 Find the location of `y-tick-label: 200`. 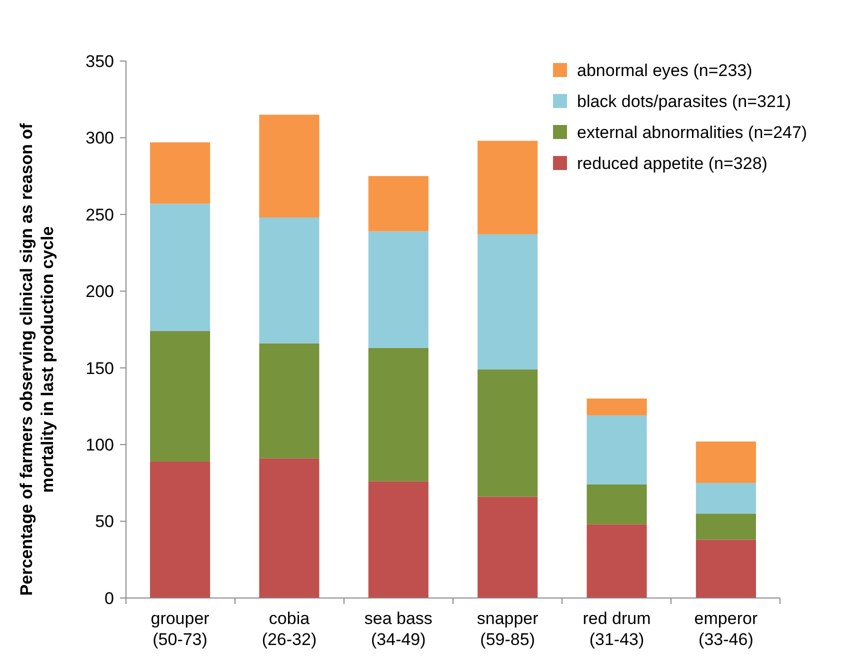

y-tick-label: 200 is located at coordinates (100, 292).